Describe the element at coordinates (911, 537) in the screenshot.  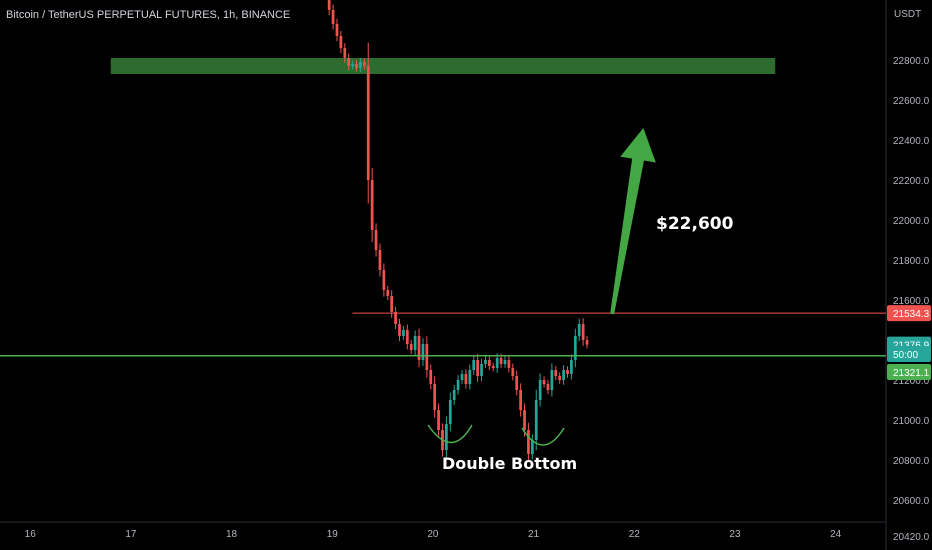
I see `y-tick-label: 20420.0` at that location.